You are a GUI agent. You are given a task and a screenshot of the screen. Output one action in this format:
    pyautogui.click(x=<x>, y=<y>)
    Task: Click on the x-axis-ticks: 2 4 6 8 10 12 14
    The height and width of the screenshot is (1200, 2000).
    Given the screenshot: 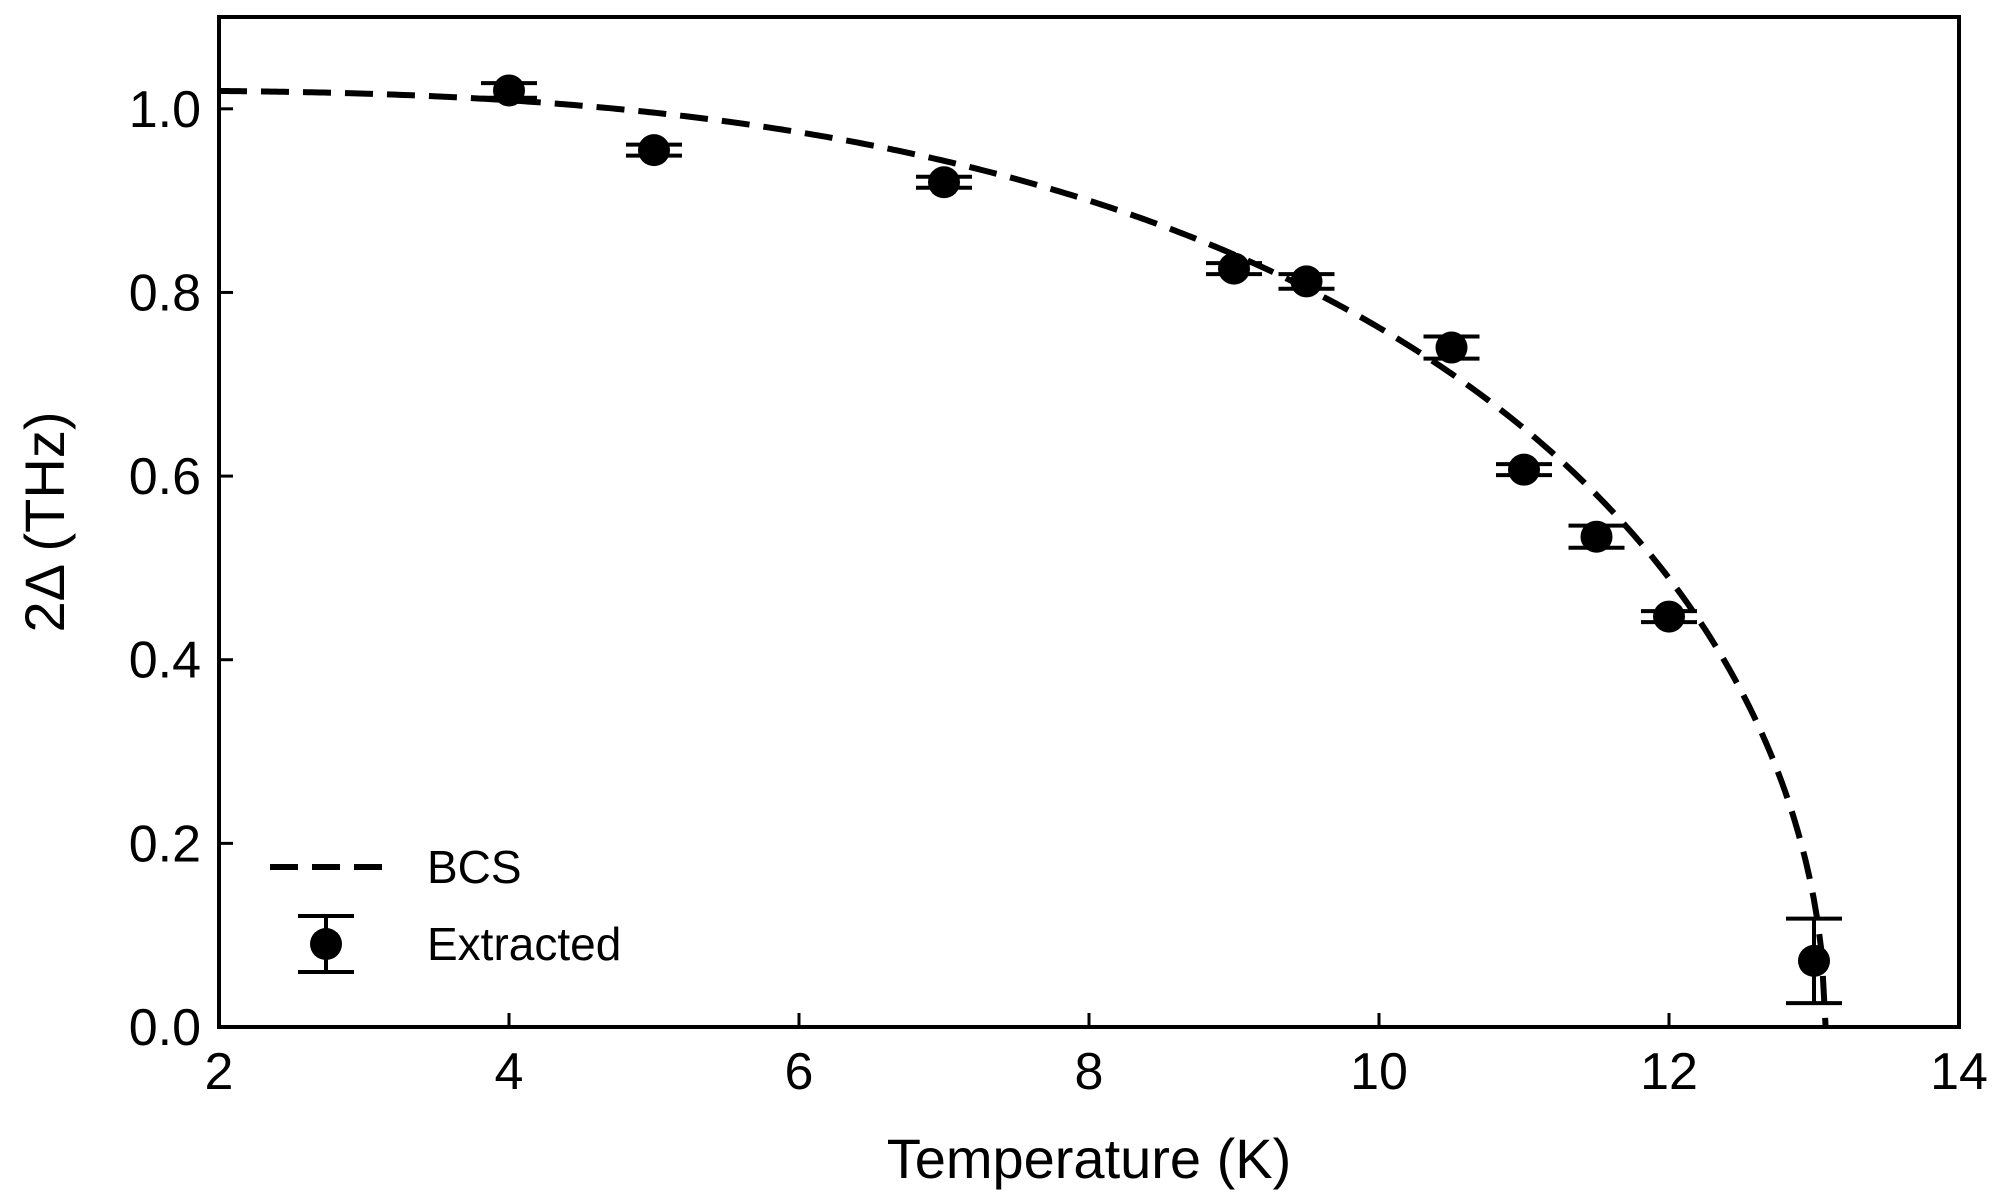 What is the action you would take?
    pyautogui.click(x=1096, y=1057)
    